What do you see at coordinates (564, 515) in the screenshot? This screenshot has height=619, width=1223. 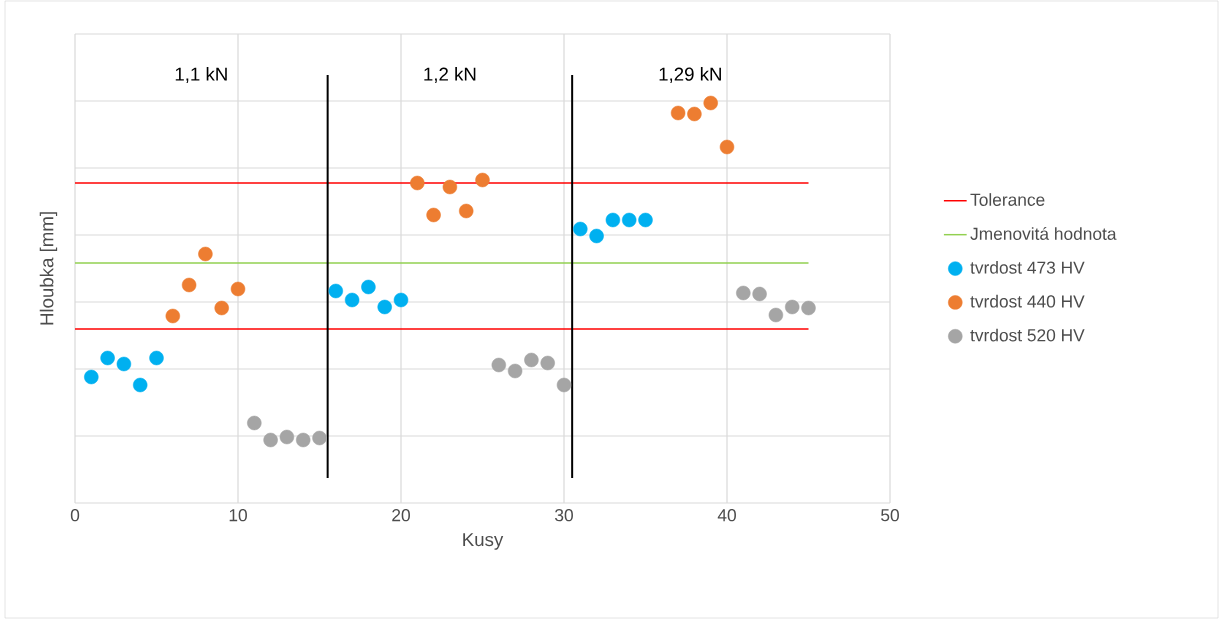 I see `x-tick-label: 30` at bounding box center [564, 515].